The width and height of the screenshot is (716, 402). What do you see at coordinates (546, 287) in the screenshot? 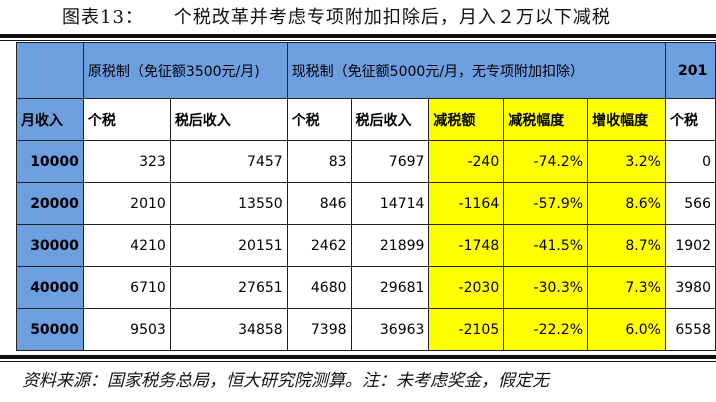
I see `tax-cut-pct-cell: -30.3%` at bounding box center [546, 287].